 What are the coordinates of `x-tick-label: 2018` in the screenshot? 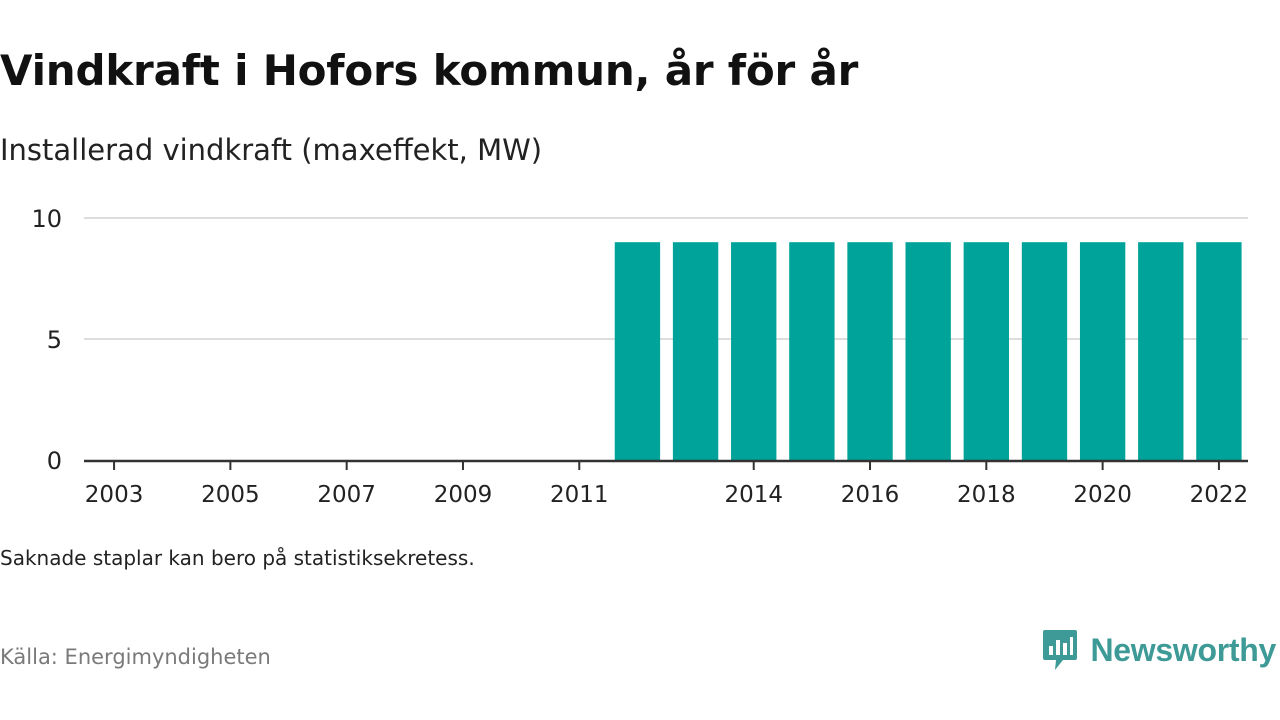 It's located at (986, 495).